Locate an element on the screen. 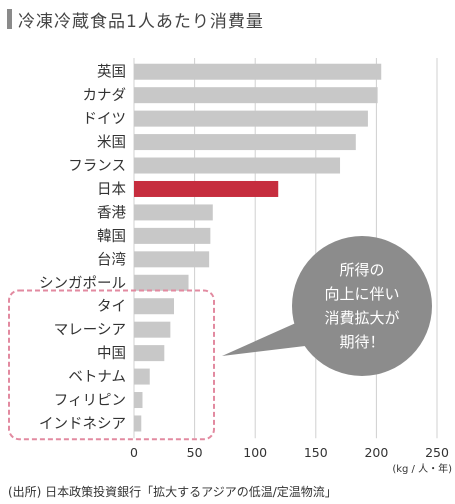 The width and height of the screenshot is (455, 504). x-tick-label: 0 is located at coordinates (134, 452).